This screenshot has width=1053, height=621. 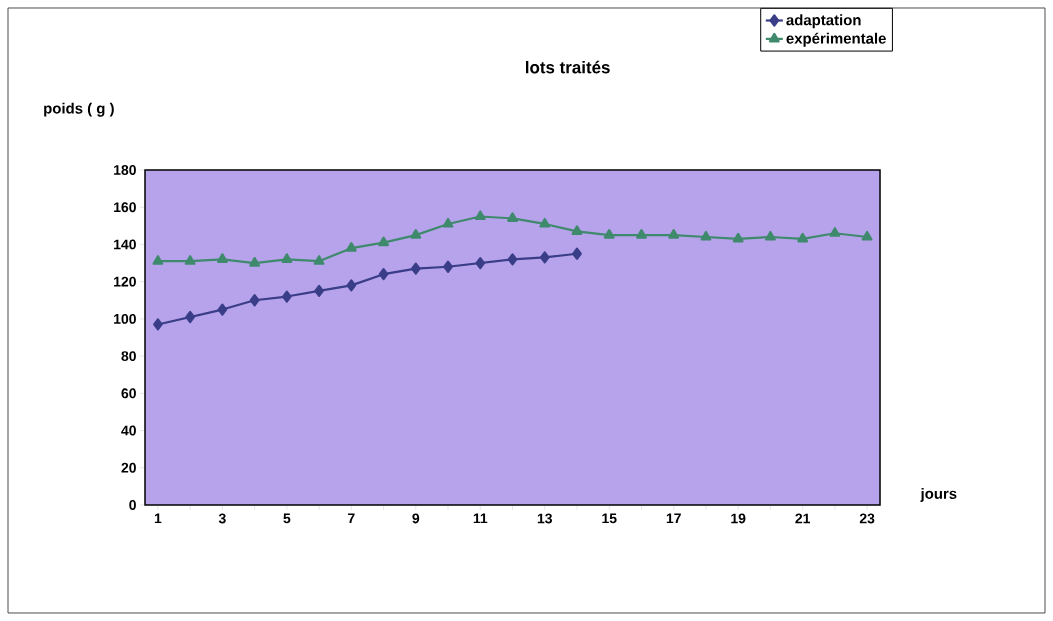 What do you see at coordinates (416, 518) in the screenshot?
I see `x-tick-label: 9` at bounding box center [416, 518].